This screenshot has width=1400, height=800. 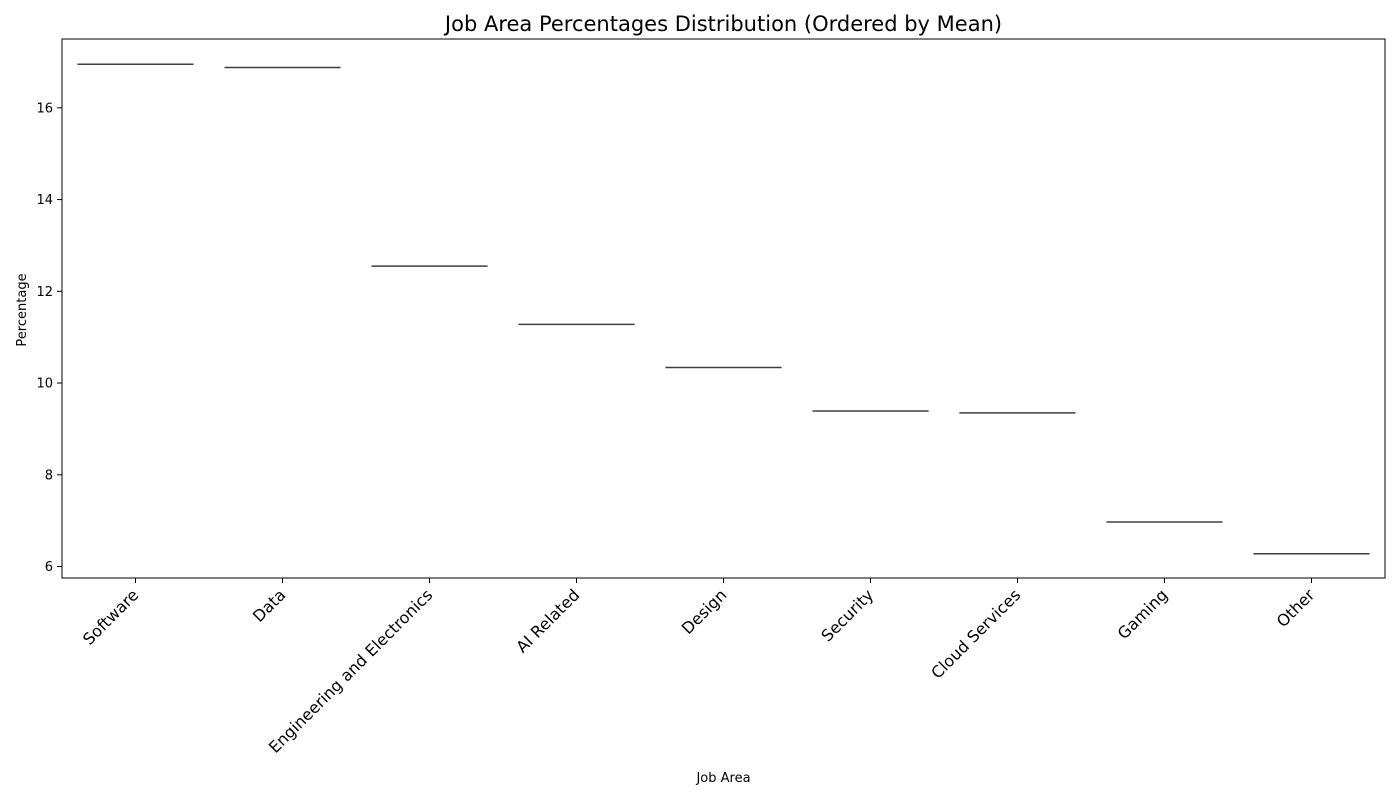 I want to click on y-tick-label: 16, so click(x=44, y=108).